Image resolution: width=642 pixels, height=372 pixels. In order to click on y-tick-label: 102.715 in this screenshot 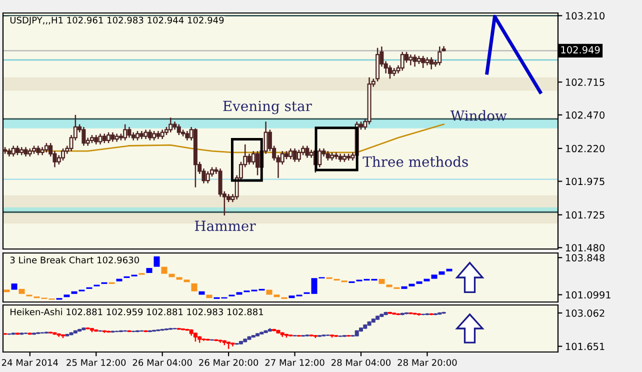, I will do `click(585, 82)`.